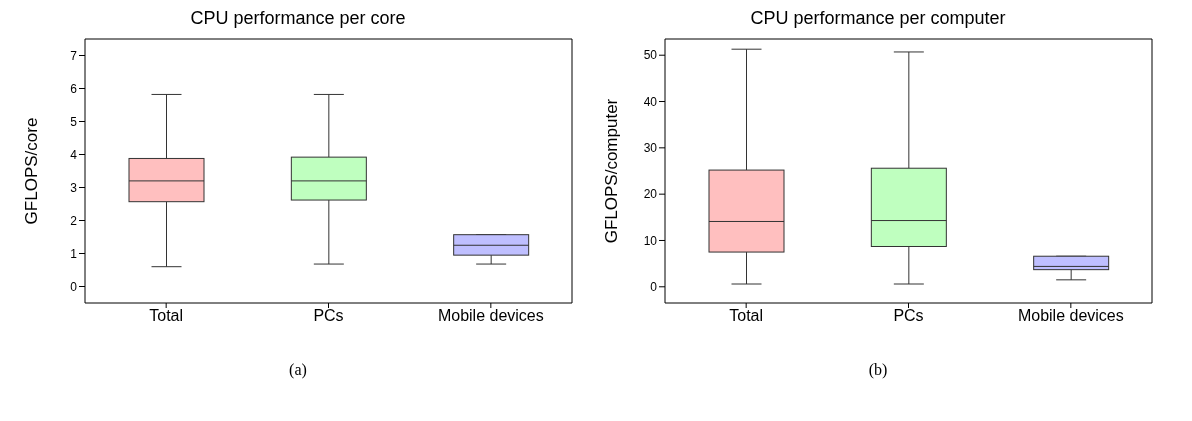 The height and width of the screenshot is (421, 1192). What do you see at coordinates (74, 253) in the screenshot?
I see `y-tick-label: 1` at bounding box center [74, 253].